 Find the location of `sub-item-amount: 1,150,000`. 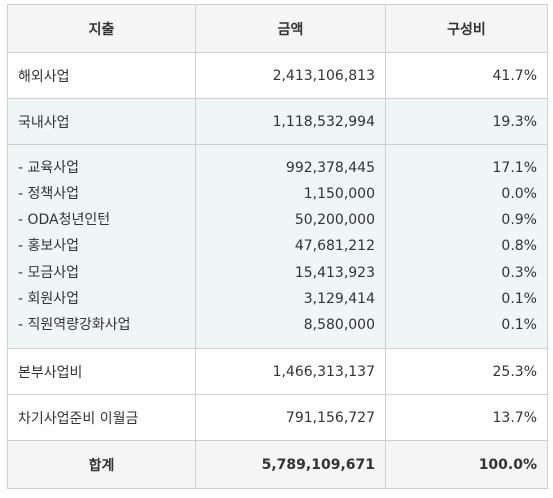

sub-item-amount: 1,150,000 is located at coordinates (339, 194).